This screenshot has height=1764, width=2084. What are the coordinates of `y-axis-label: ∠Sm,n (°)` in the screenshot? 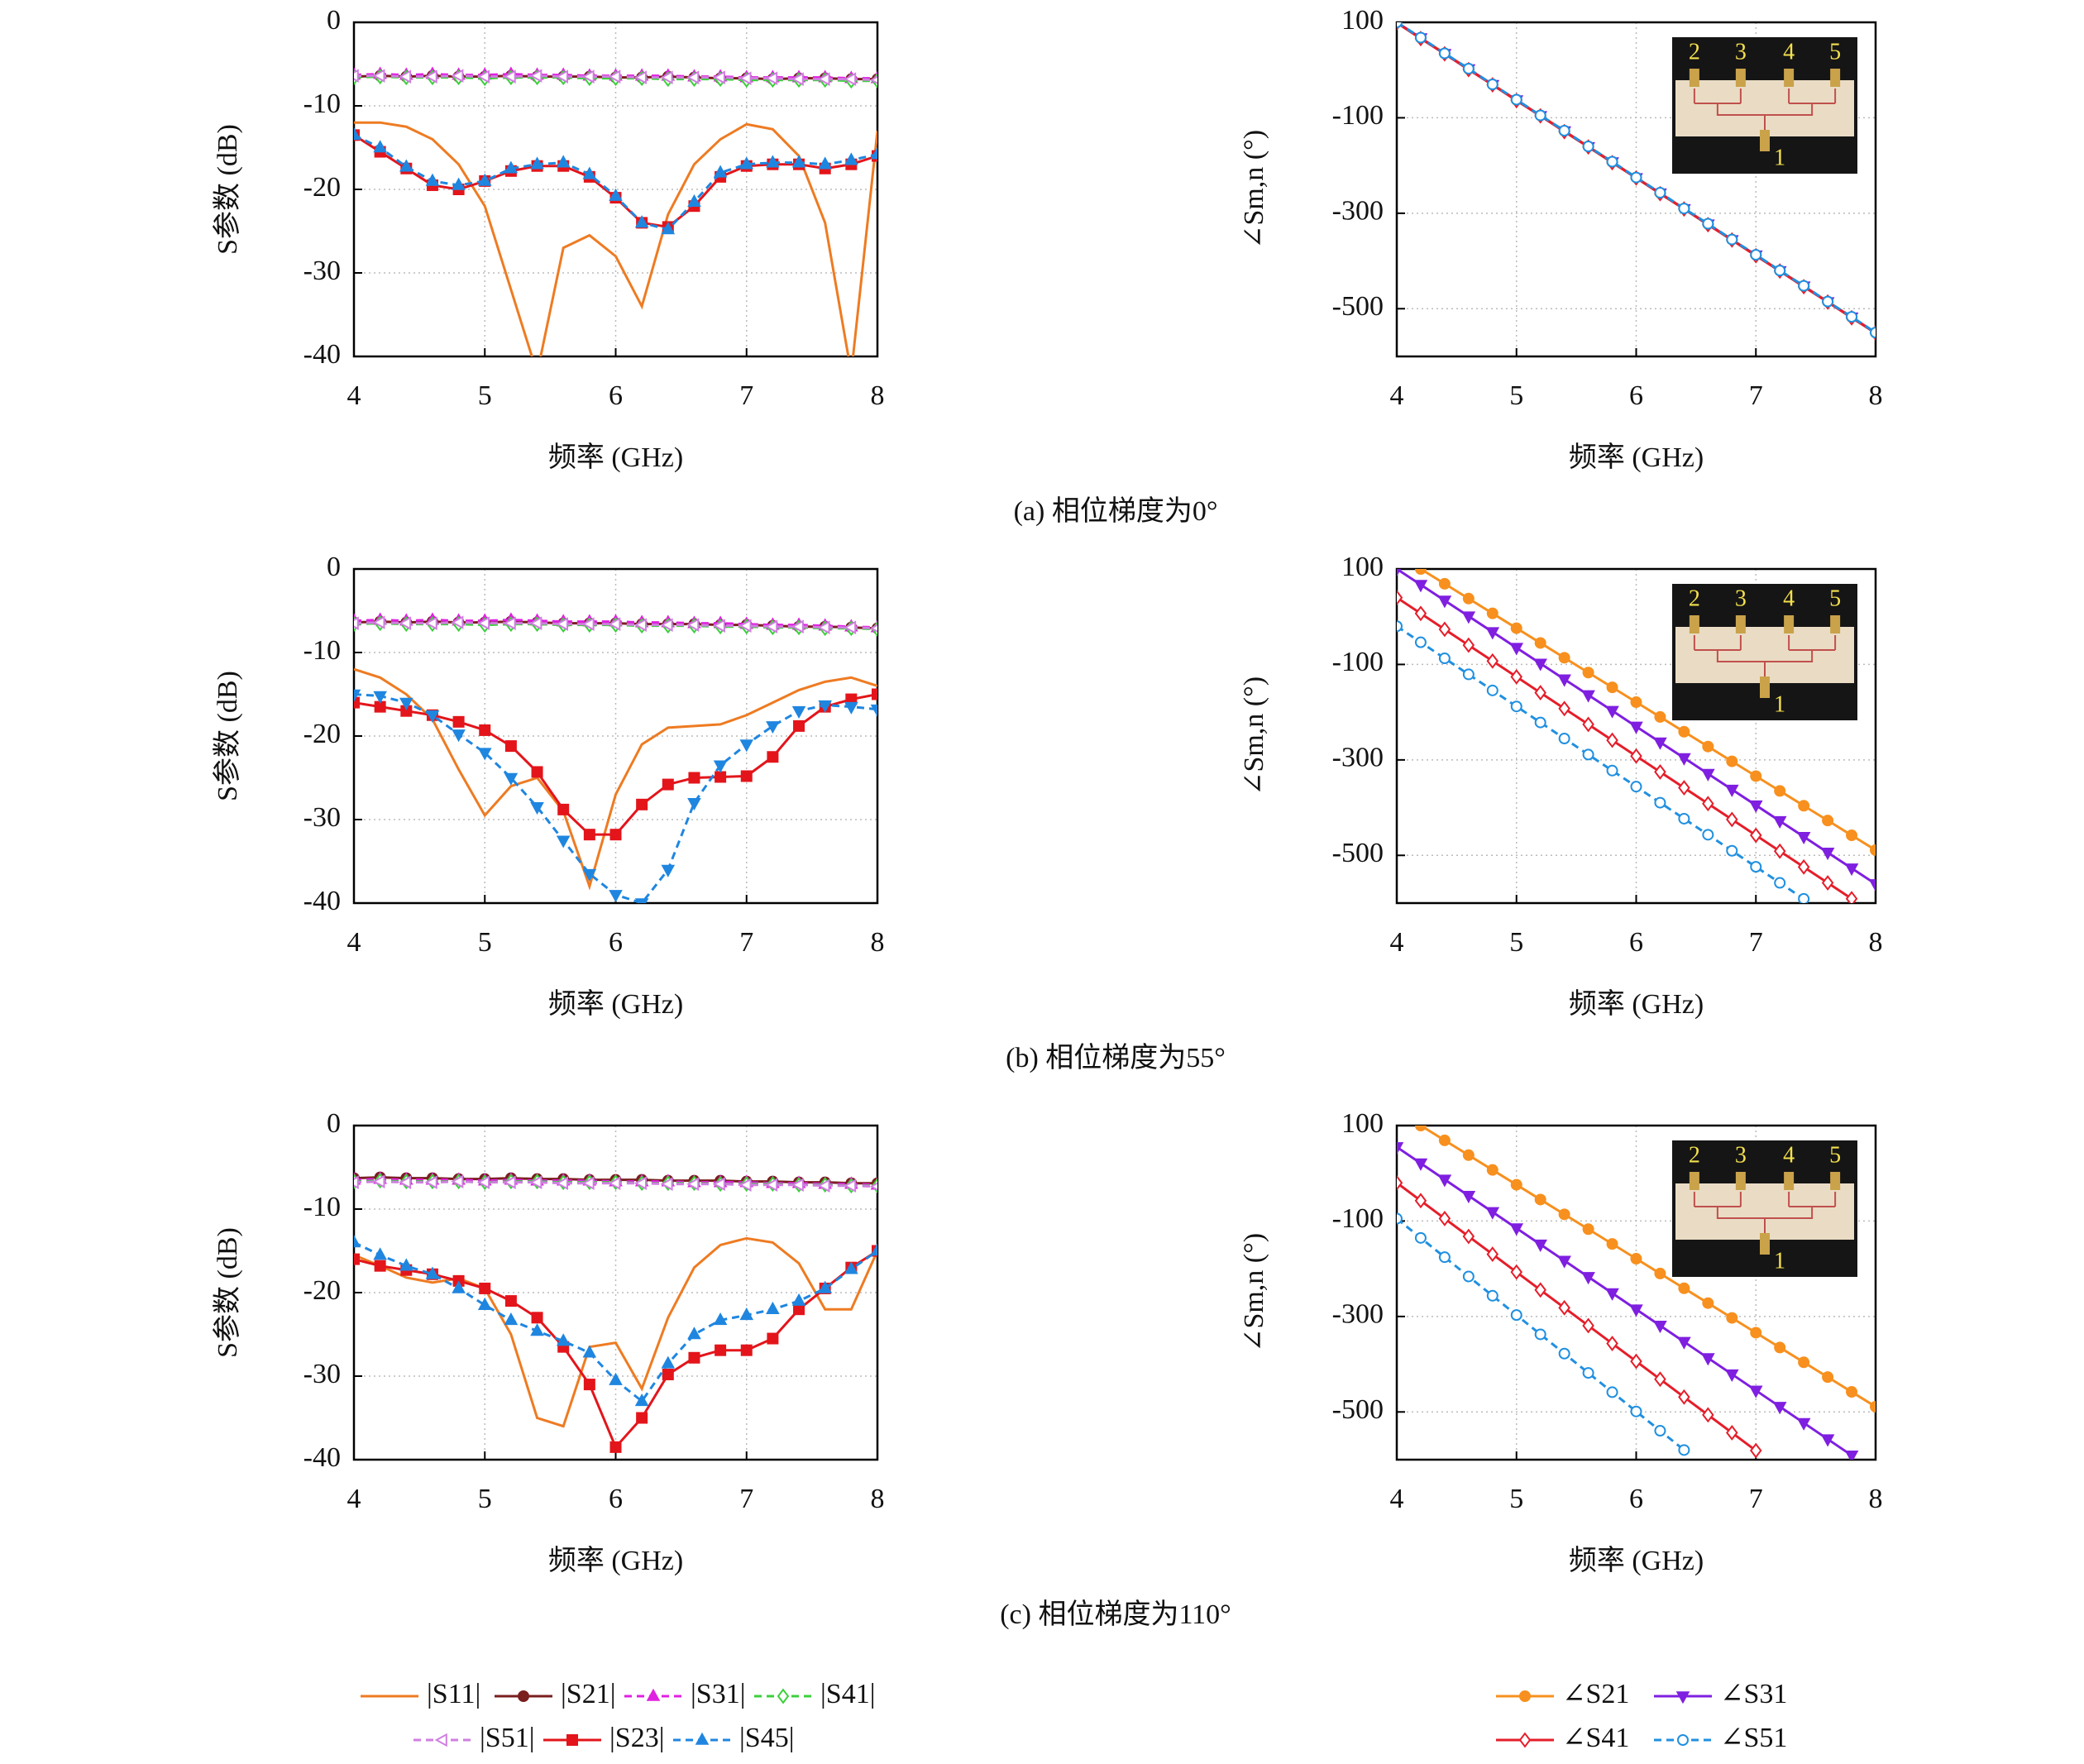 It's located at (1254, 1292).